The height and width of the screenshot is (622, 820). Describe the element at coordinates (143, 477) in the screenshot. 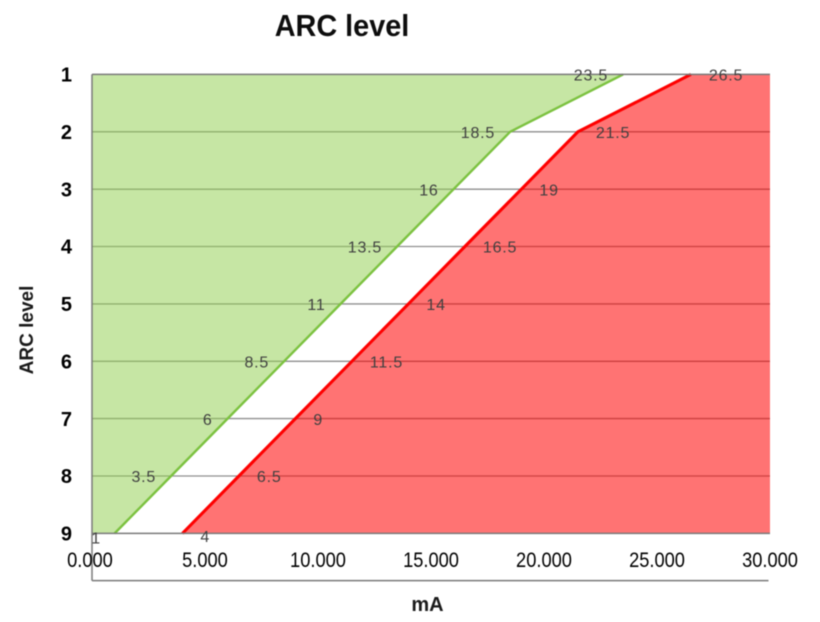

I see `svg-text: 3.5` at that location.